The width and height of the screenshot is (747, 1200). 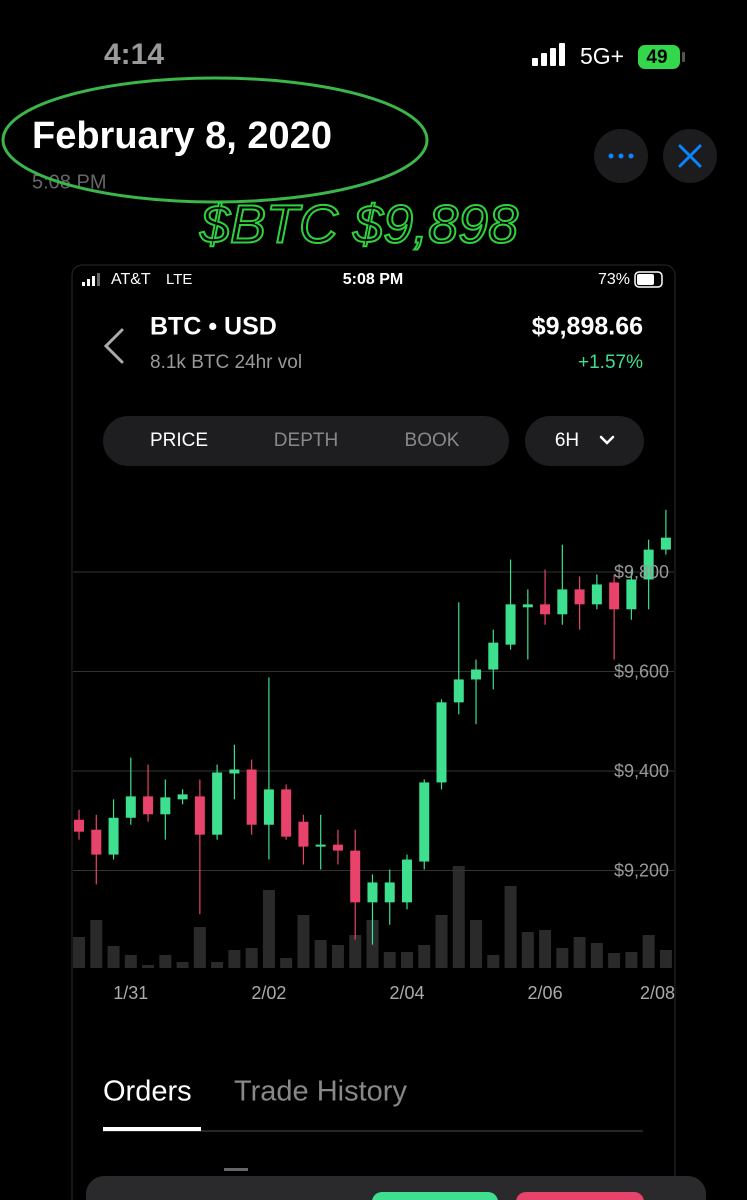 What do you see at coordinates (113, 346) in the screenshot?
I see `back-button` at bounding box center [113, 346].